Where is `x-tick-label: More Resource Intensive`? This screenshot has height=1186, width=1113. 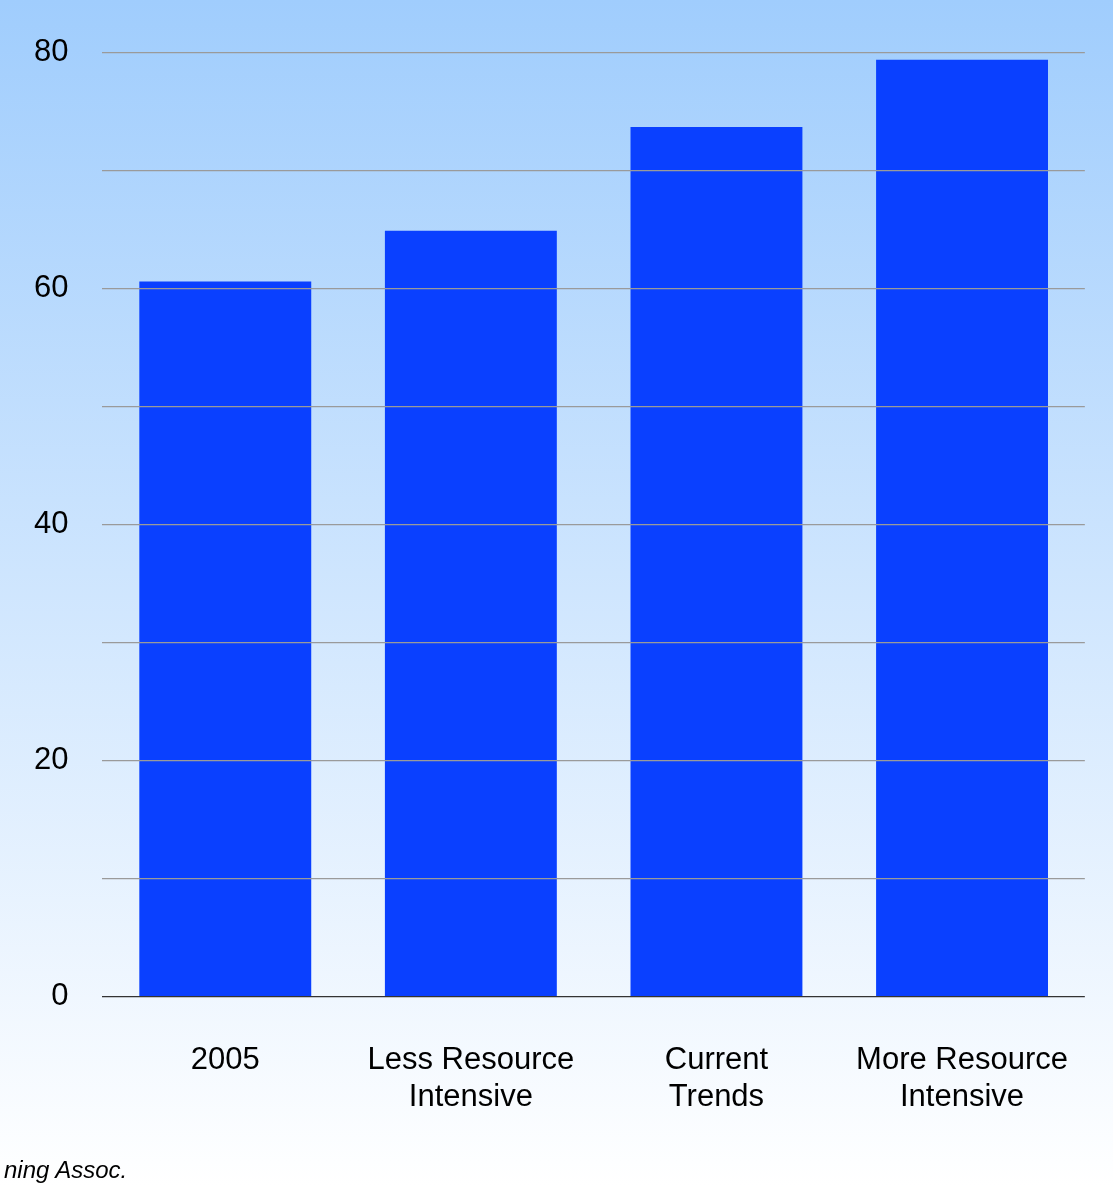 x-tick-label: More Resource Intensive is located at coordinates (962, 1076).